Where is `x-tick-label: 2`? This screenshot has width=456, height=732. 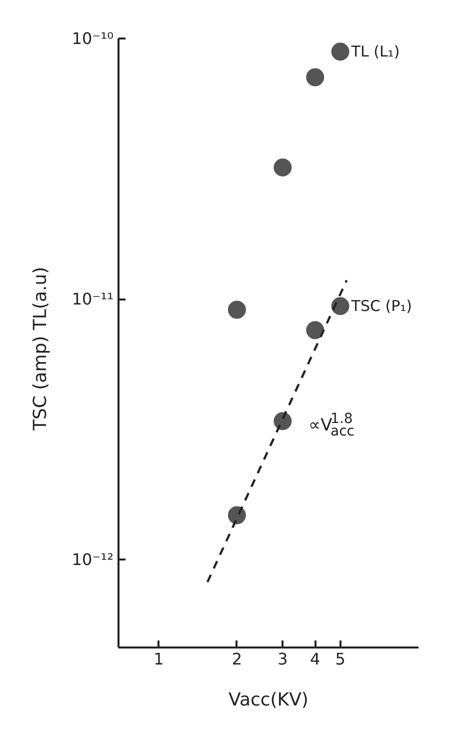 x-tick-label: 2 is located at coordinates (237, 659).